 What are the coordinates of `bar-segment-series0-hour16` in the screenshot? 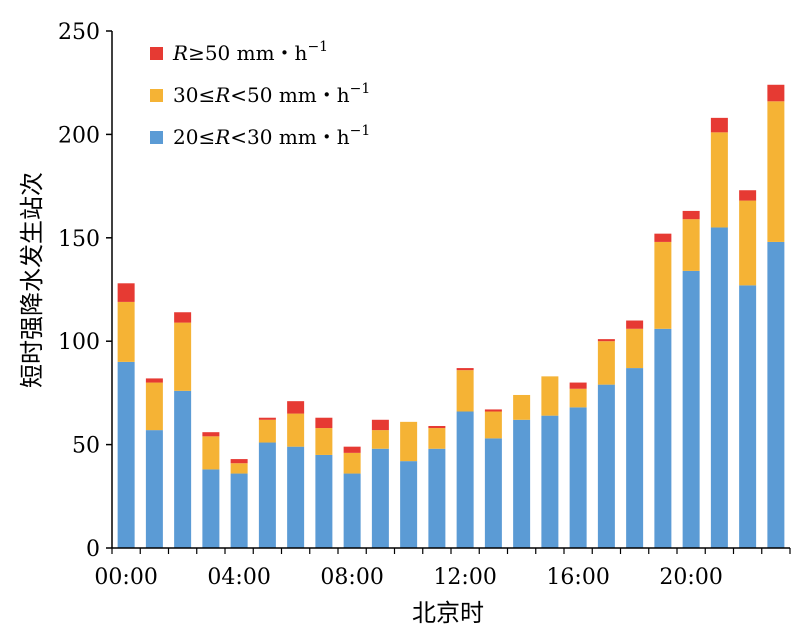 It's located at (578, 477).